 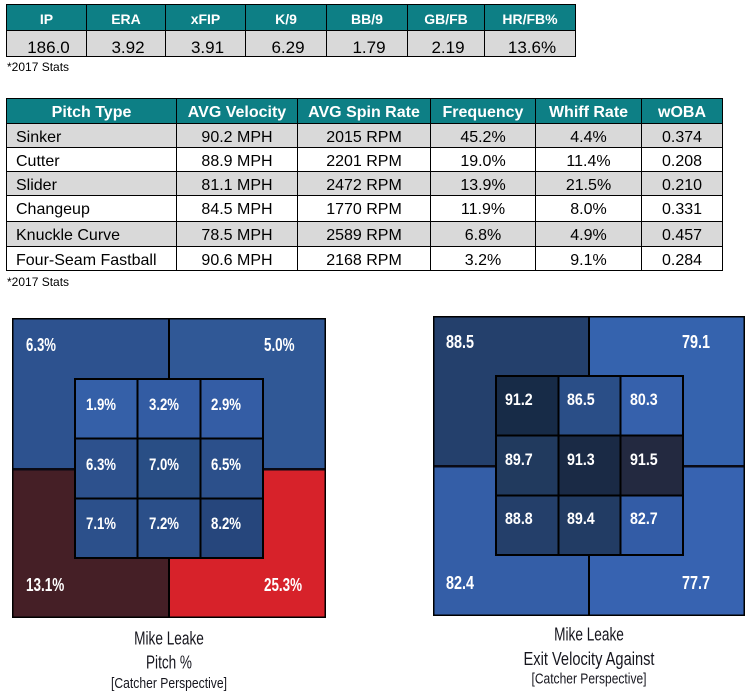 What do you see at coordinates (644, 518) in the screenshot?
I see `svg-text: 82.7` at bounding box center [644, 518].